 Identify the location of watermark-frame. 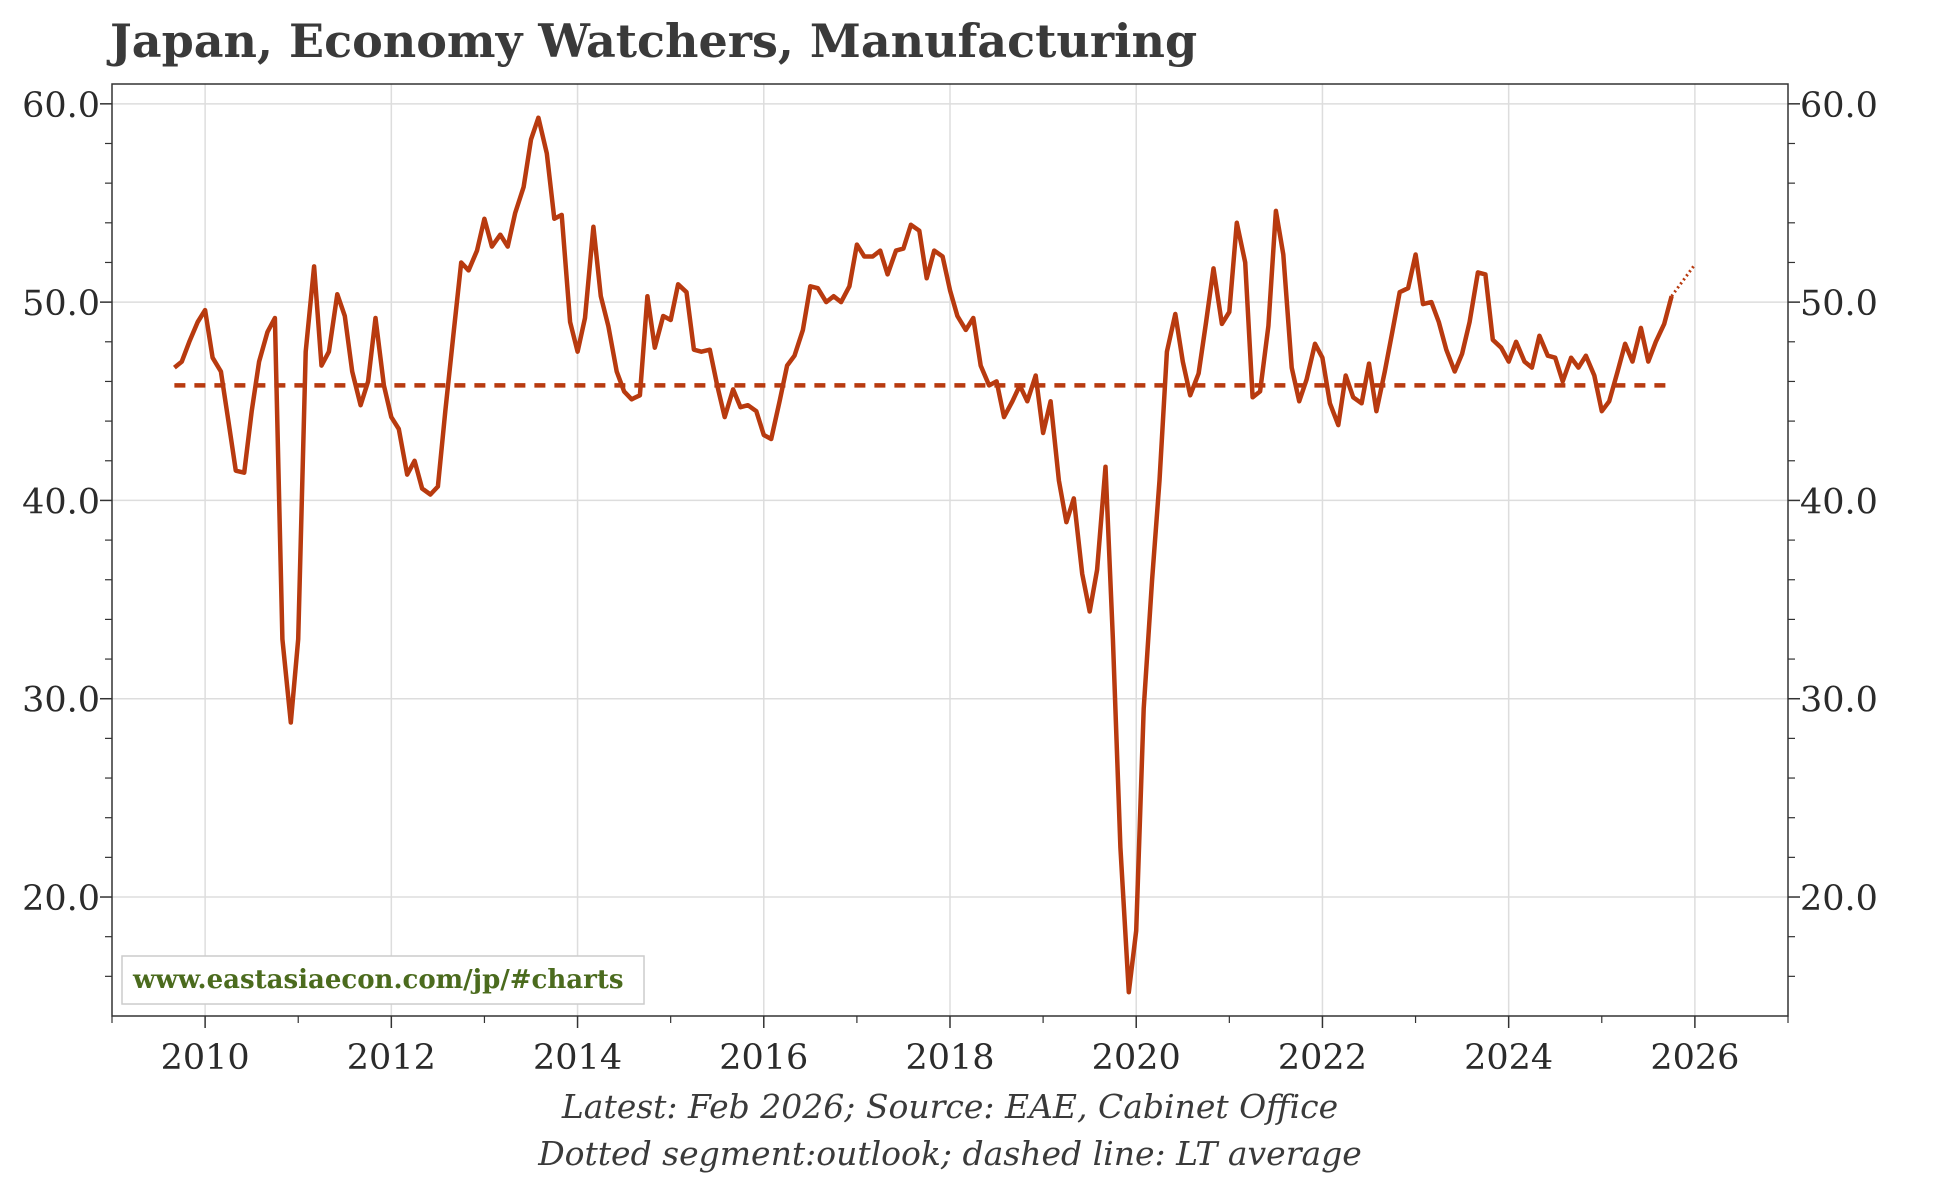
(383, 980).